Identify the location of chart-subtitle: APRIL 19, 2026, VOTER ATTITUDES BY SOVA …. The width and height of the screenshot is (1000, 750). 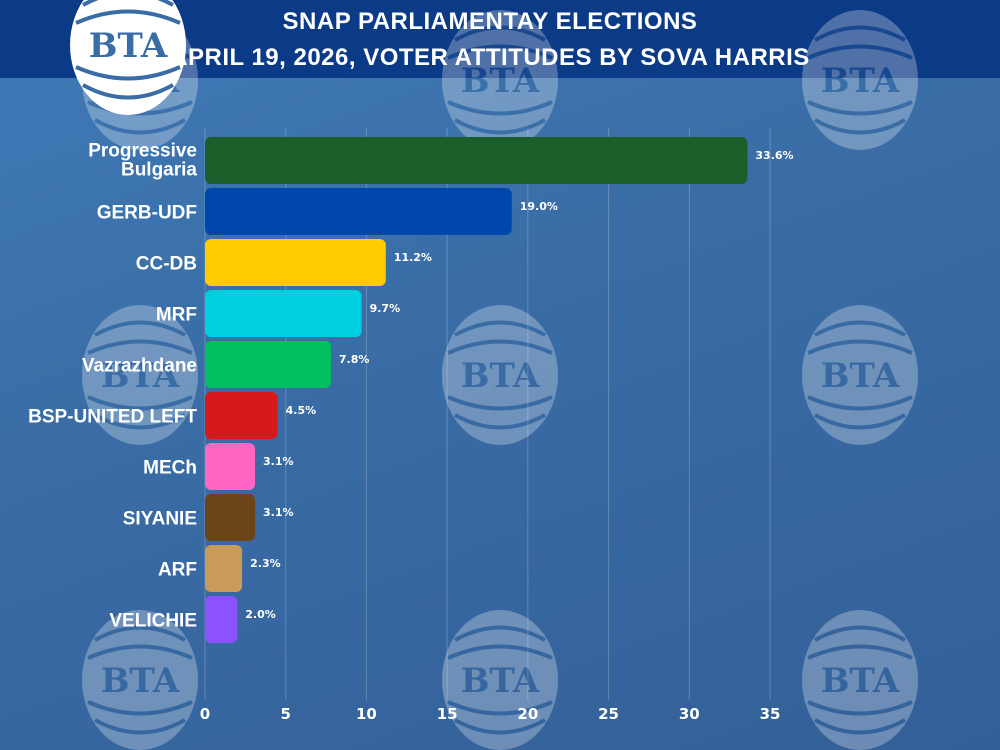
(490, 57).